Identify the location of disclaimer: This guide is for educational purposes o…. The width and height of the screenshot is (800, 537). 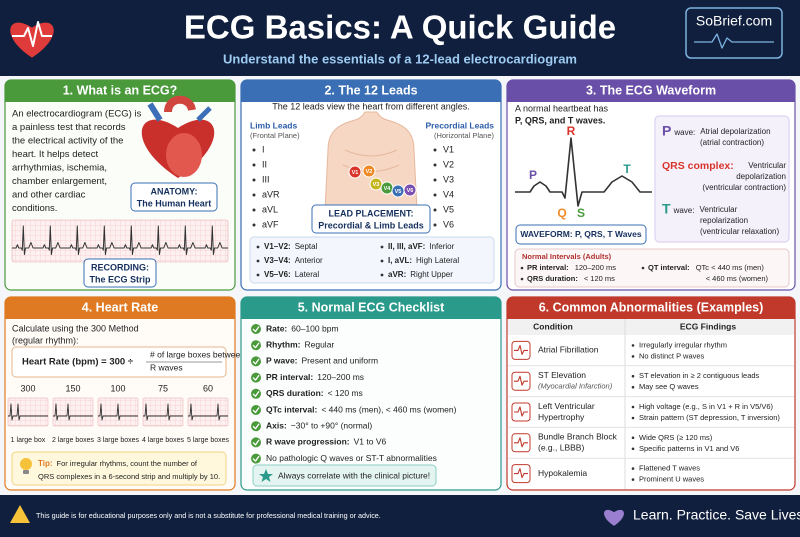
(208, 515).